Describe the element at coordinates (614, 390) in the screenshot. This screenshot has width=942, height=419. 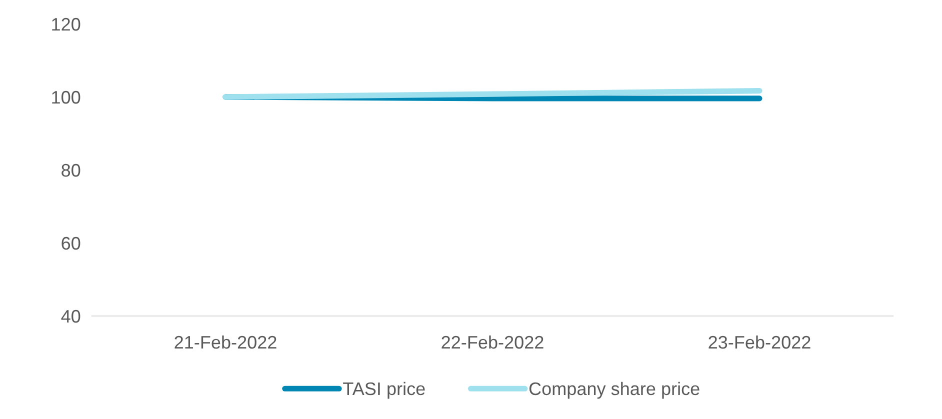
I see `legend-label: Company share price` at that location.